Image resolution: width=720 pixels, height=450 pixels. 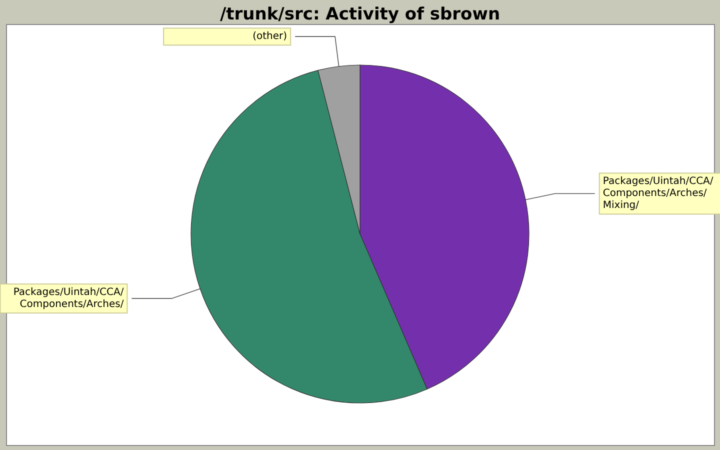 I want to click on chart-title: /trunk/src: Activity of sbrown, so click(x=360, y=14).